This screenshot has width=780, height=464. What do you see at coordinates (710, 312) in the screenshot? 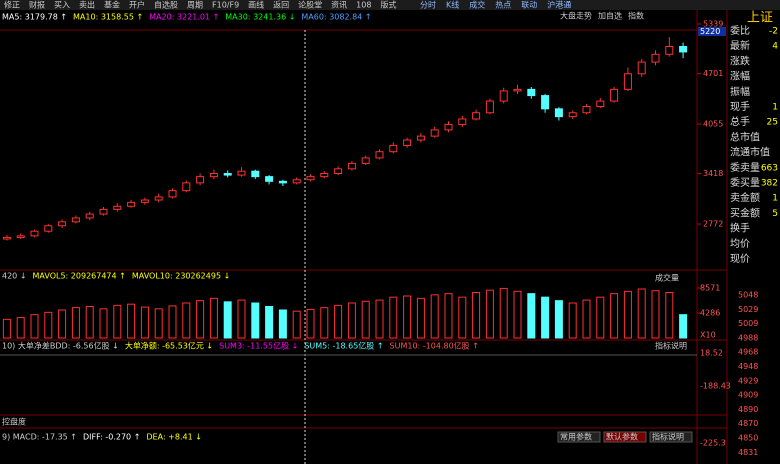
I see `y-tick-label: 4286` at bounding box center [710, 312].